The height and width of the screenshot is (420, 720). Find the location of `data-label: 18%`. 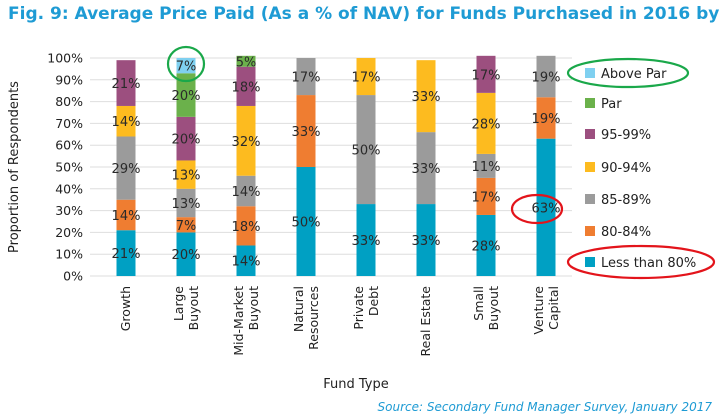

data-label: 18% is located at coordinates (246, 87).